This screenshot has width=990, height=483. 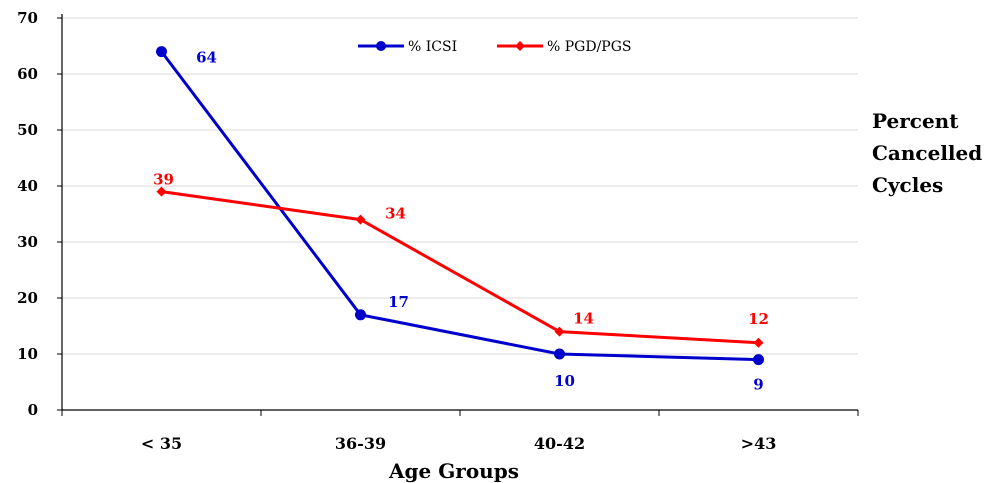 I want to click on legend-item: % ICSI, so click(x=407, y=47).